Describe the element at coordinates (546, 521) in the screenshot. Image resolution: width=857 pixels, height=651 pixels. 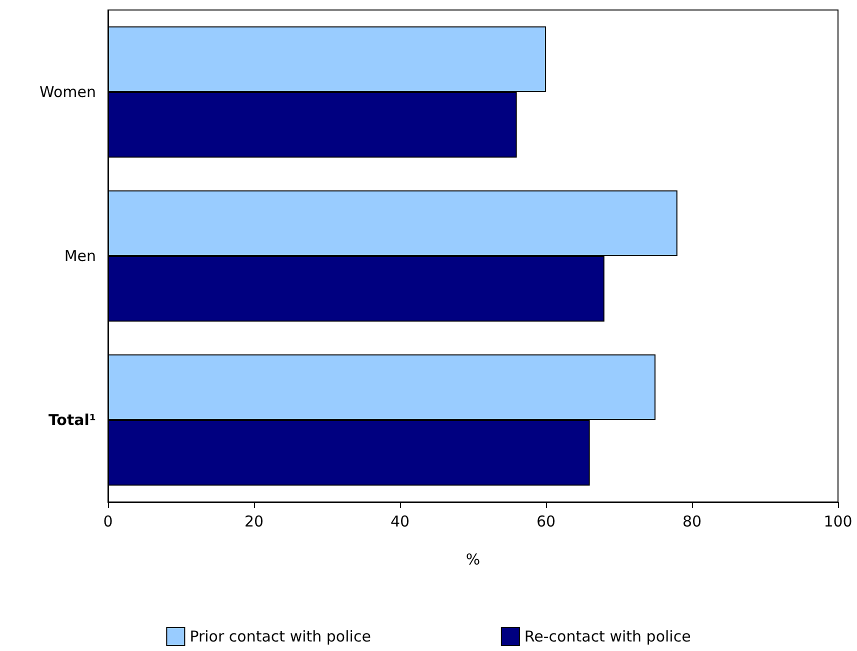
I see `x-tick-label: 60` at that location.